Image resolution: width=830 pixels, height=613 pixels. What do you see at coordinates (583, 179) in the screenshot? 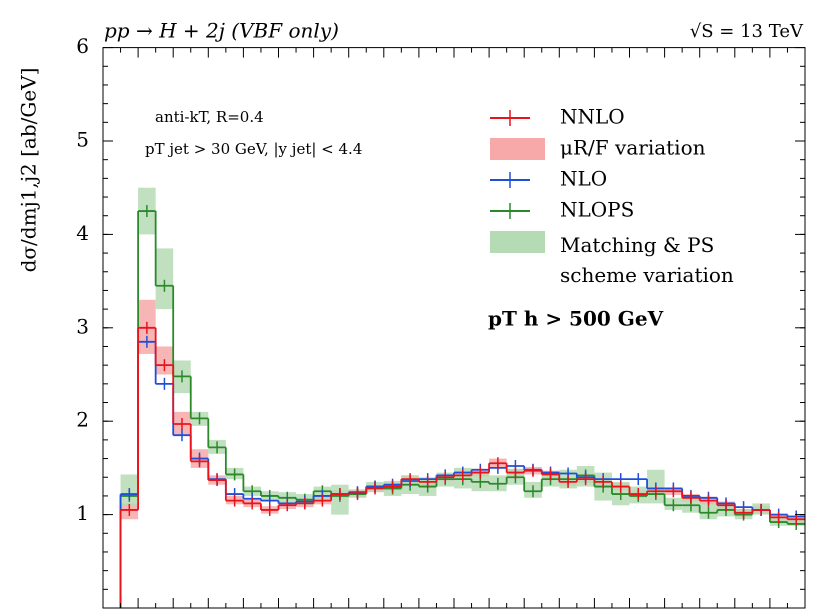
I see `legend-label: NLO` at bounding box center [583, 179].